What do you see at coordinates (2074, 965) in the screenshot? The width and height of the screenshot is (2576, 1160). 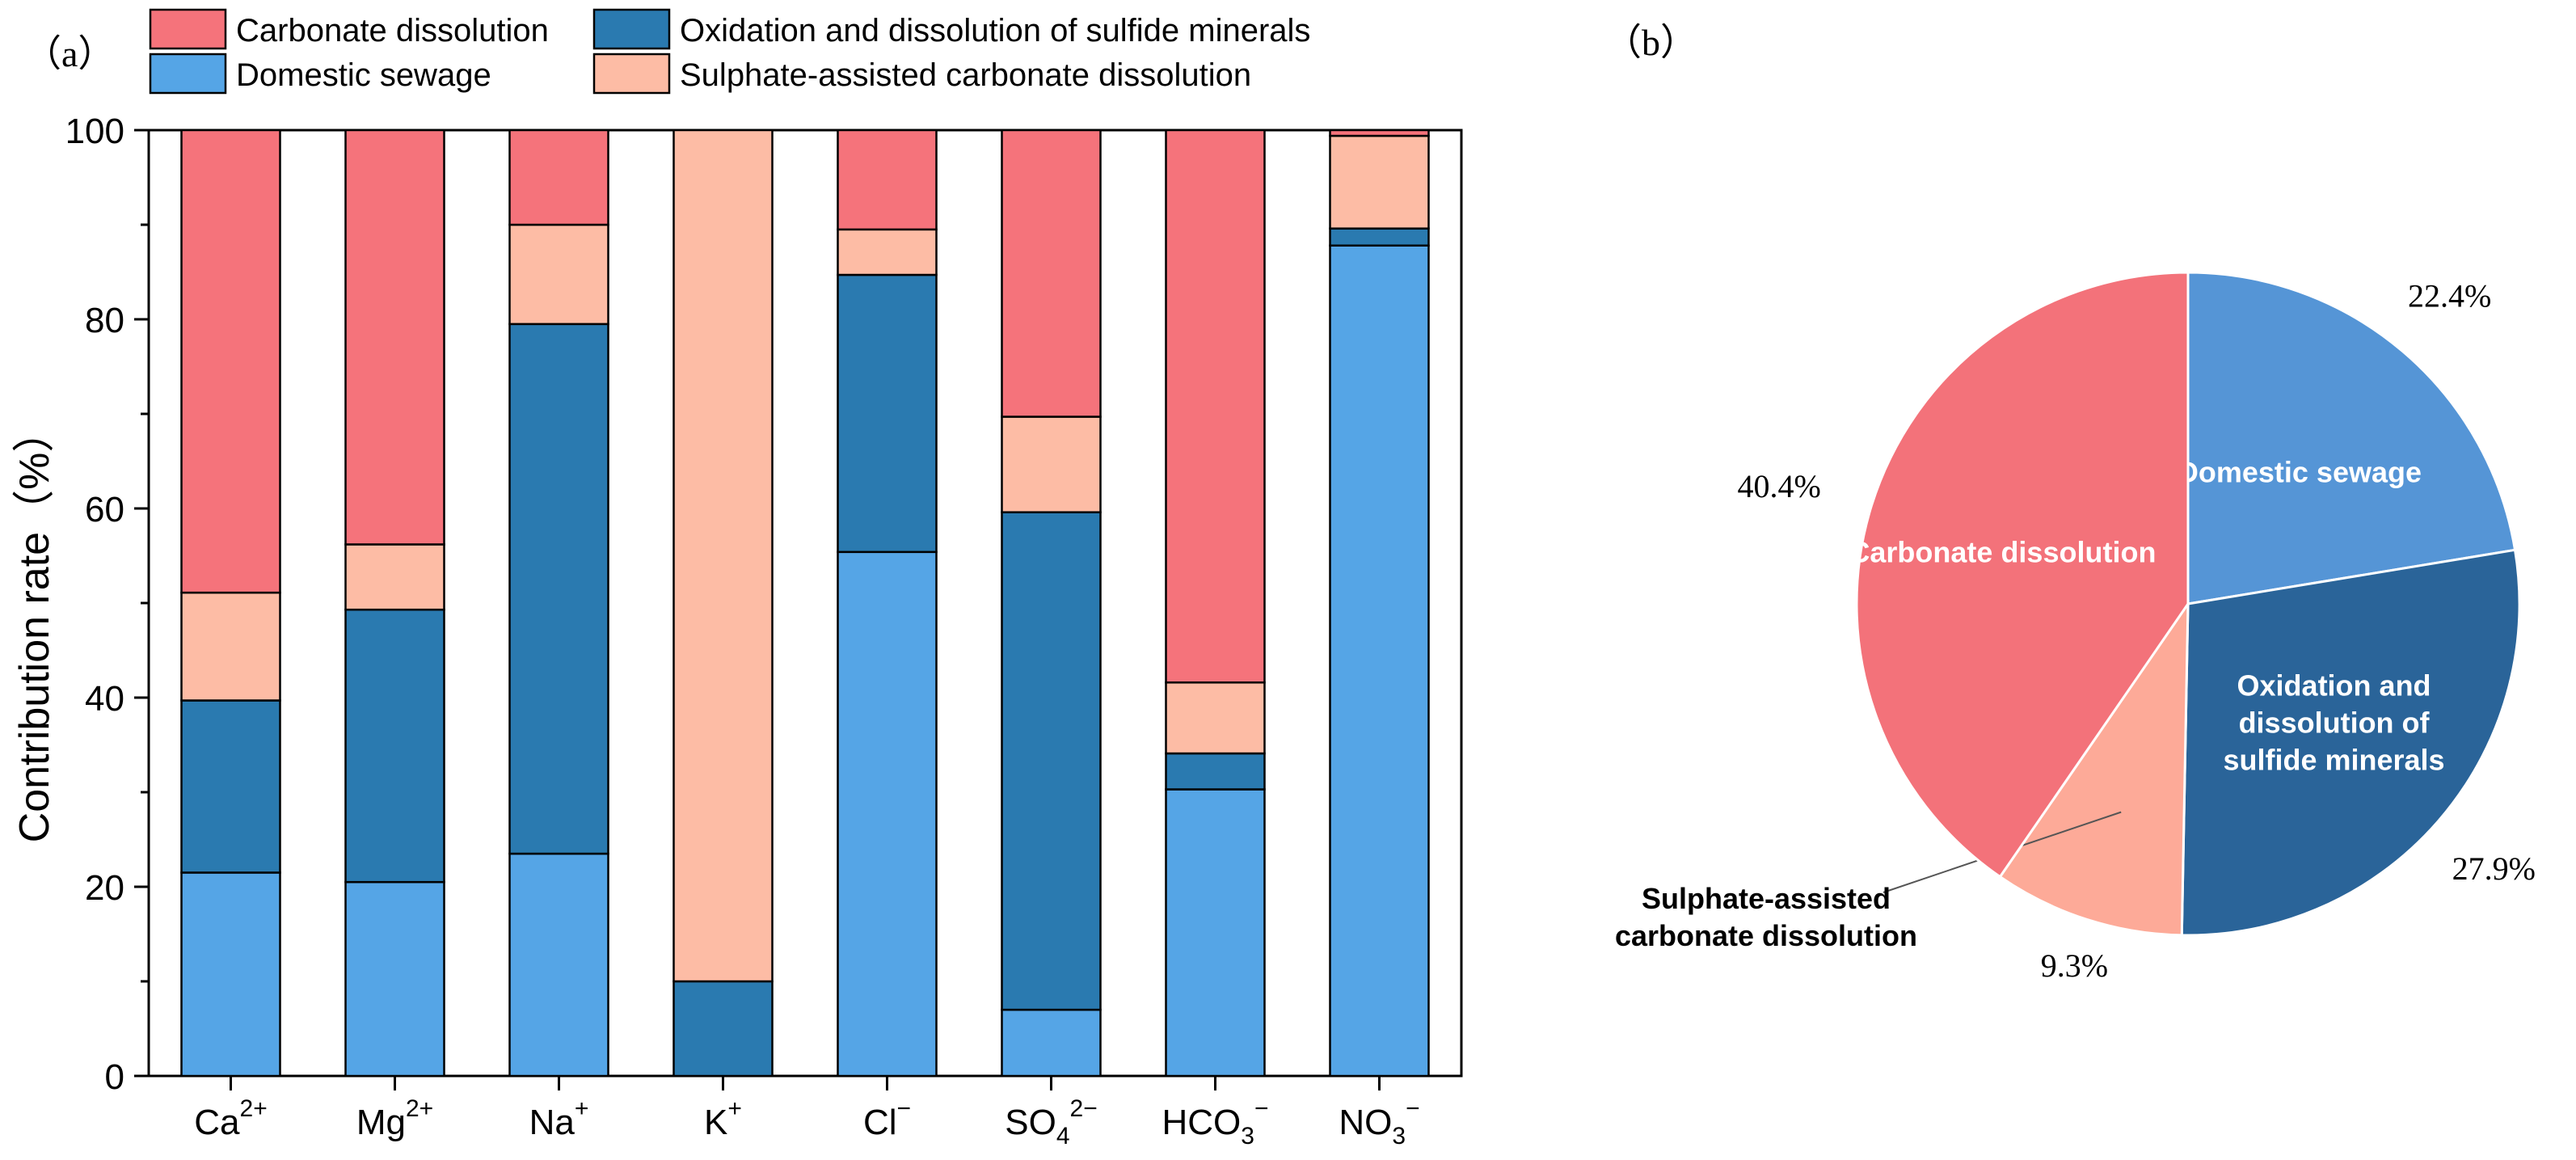 I see `pie-percent-label: 9.3%` at bounding box center [2074, 965].